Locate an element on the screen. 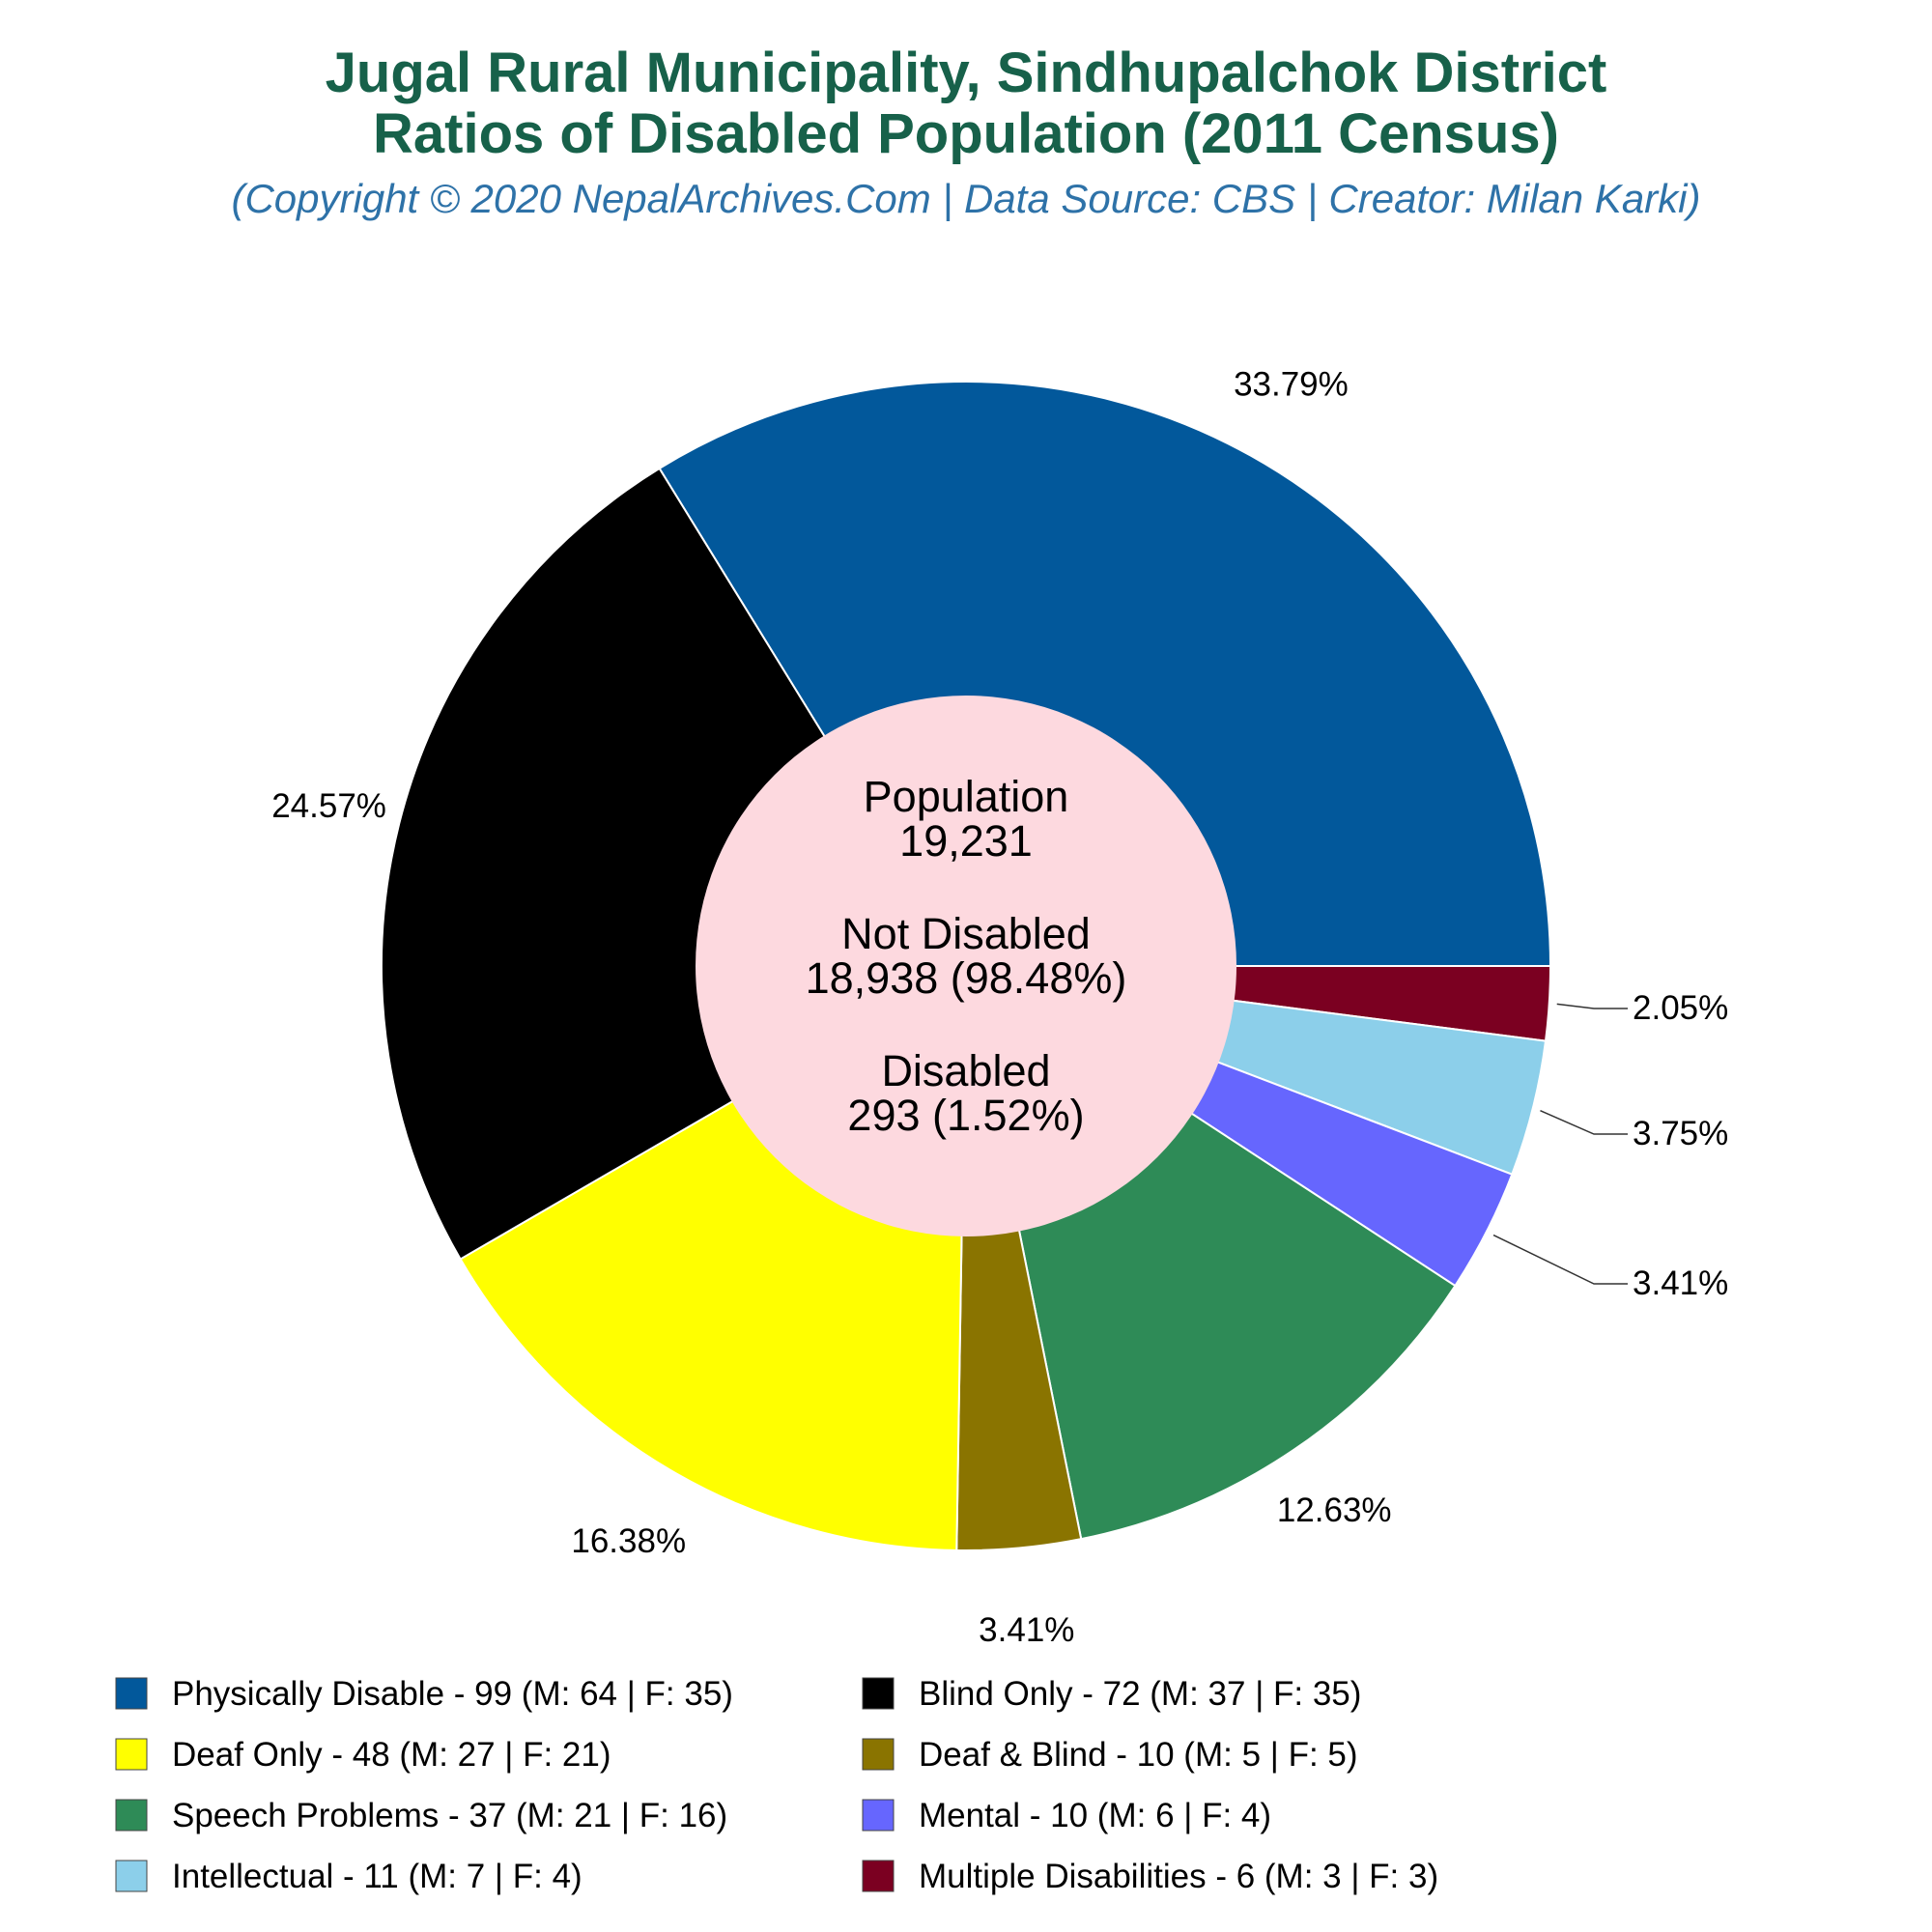  percent-label-multiple-disabilities: 2.05% is located at coordinates (1680, 1008).